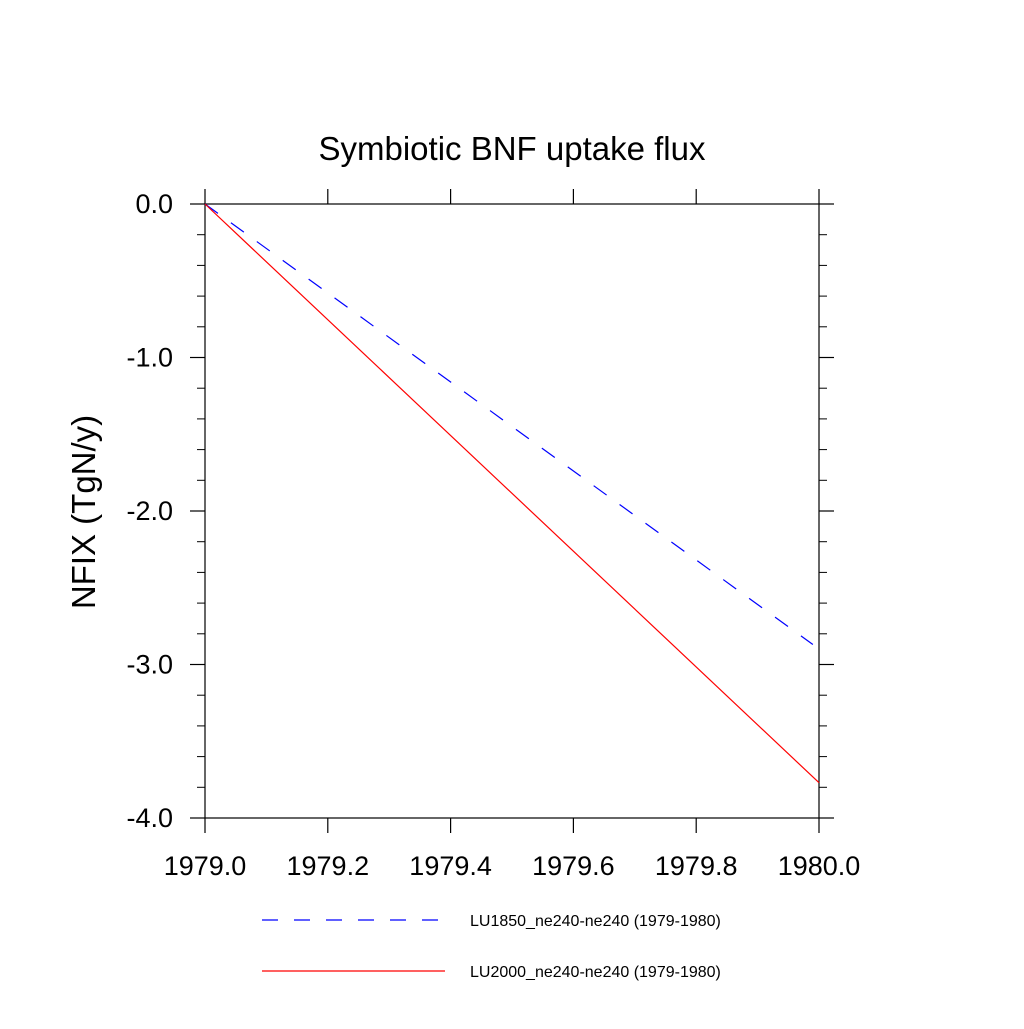  What do you see at coordinates (149, 665) in the screenshot?
I see `y-tick-label: -3.0` at bounding box center [149, 665].